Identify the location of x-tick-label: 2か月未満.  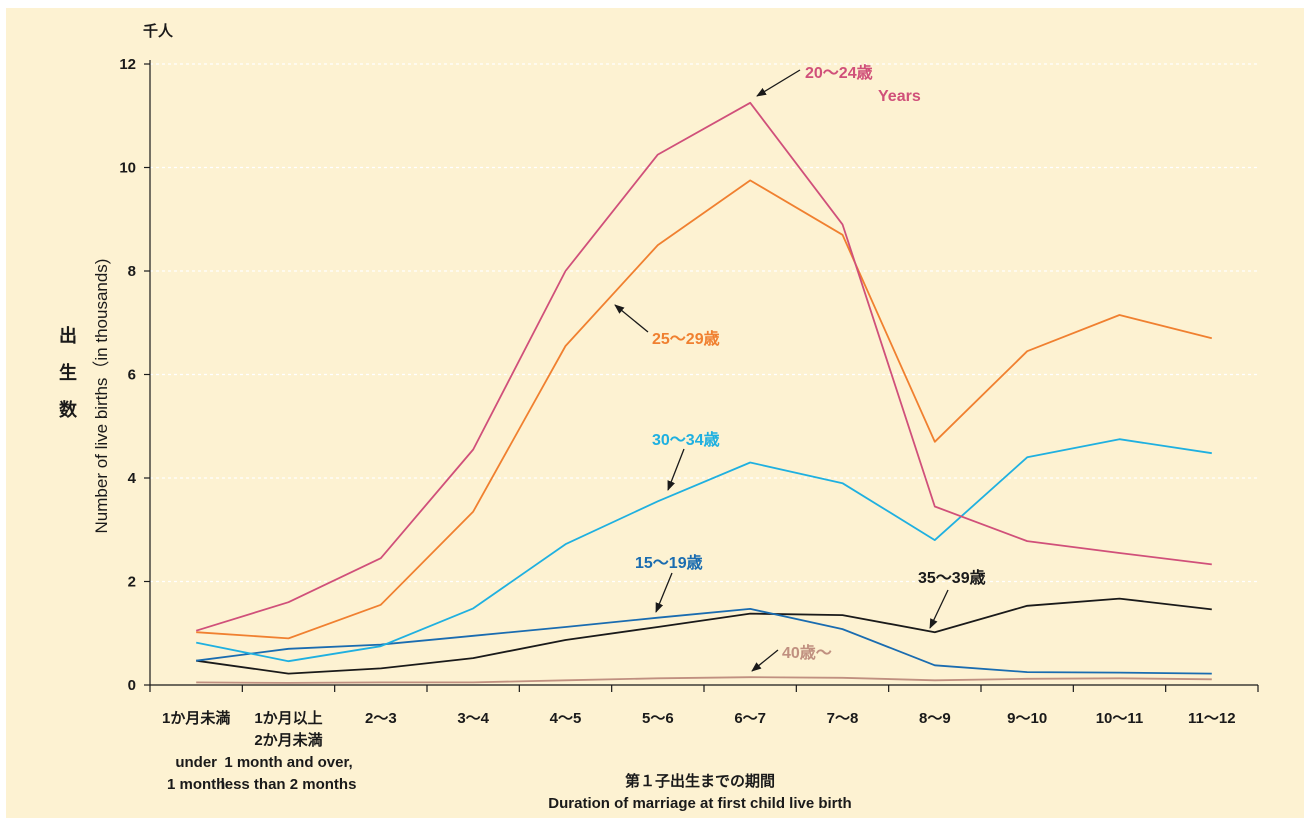
(288, 740).